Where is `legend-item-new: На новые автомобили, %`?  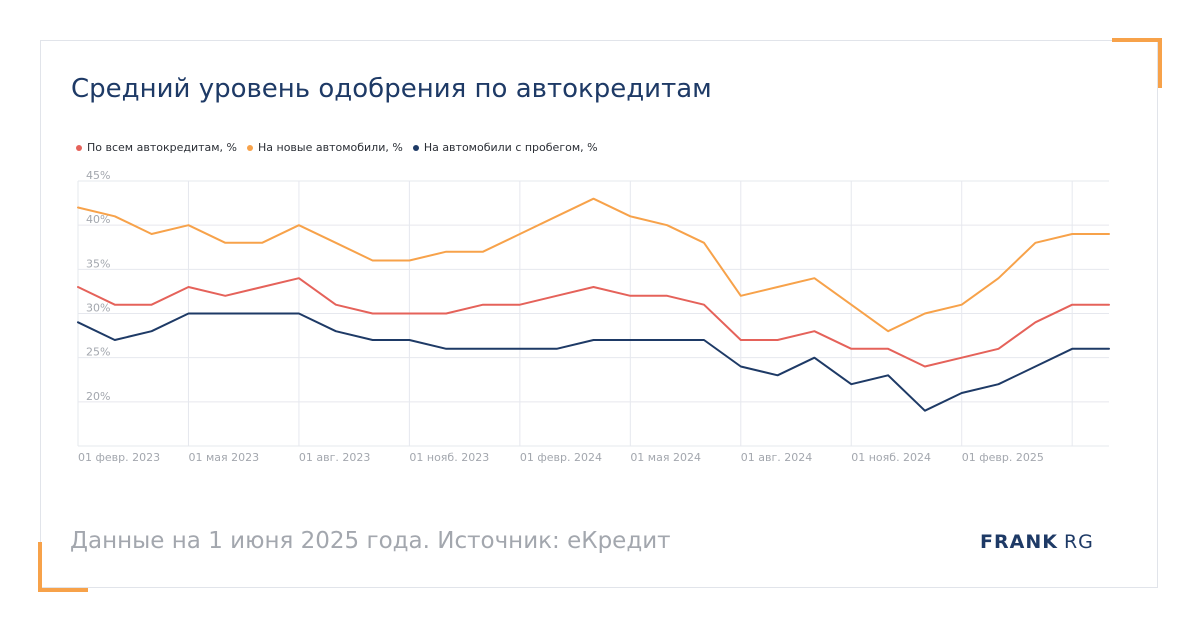
legend-item-new: На новые автомобили, % is located at coordinates (325, 147).